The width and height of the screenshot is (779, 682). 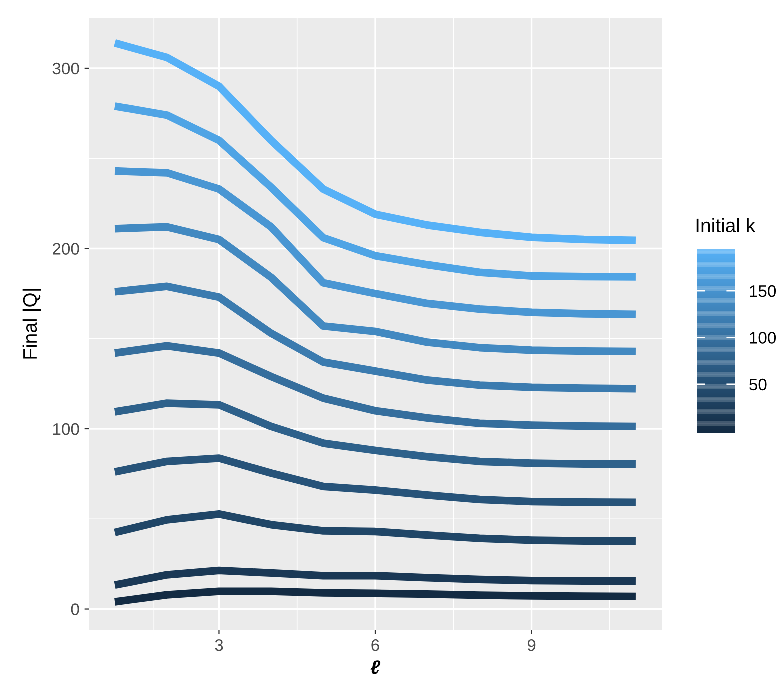 What do you see at coordinates (66, 249) in the screenshot?
I see `y-tick-label: 200` at bounding box center [66, 249].